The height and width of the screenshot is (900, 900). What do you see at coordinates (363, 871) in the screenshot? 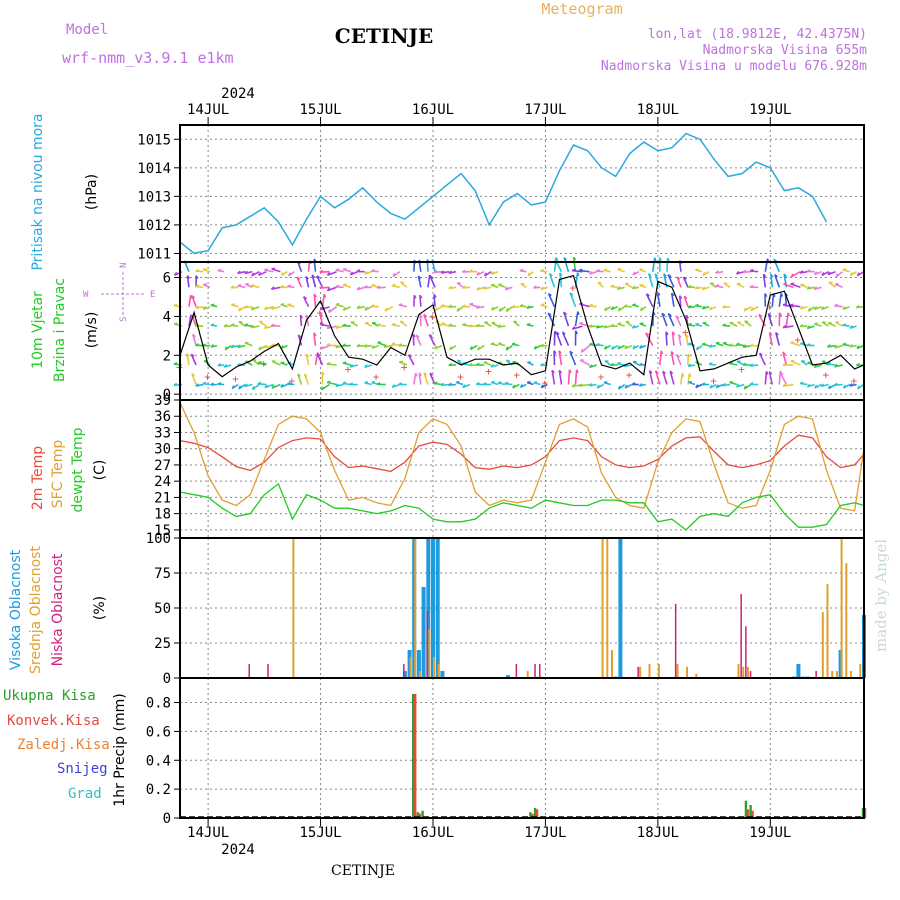
I see `footer-station: CETINJE` at bounding box center [363, 871].